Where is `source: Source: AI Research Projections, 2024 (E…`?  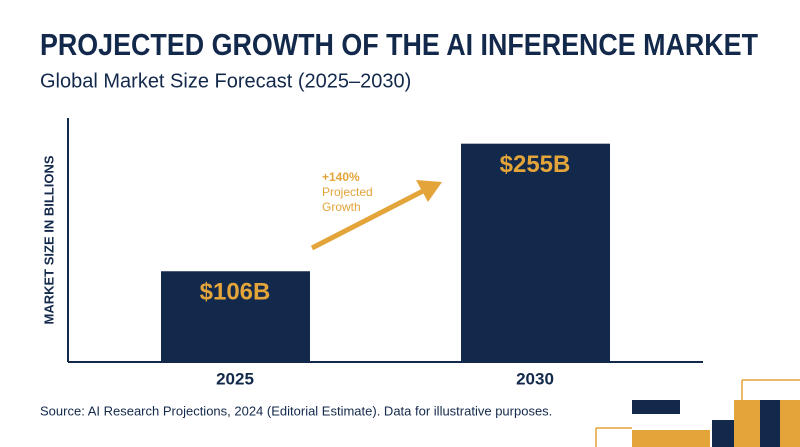 source: Source: AI Research Projections, 2024 (E… is located at coordinates (296, 410).